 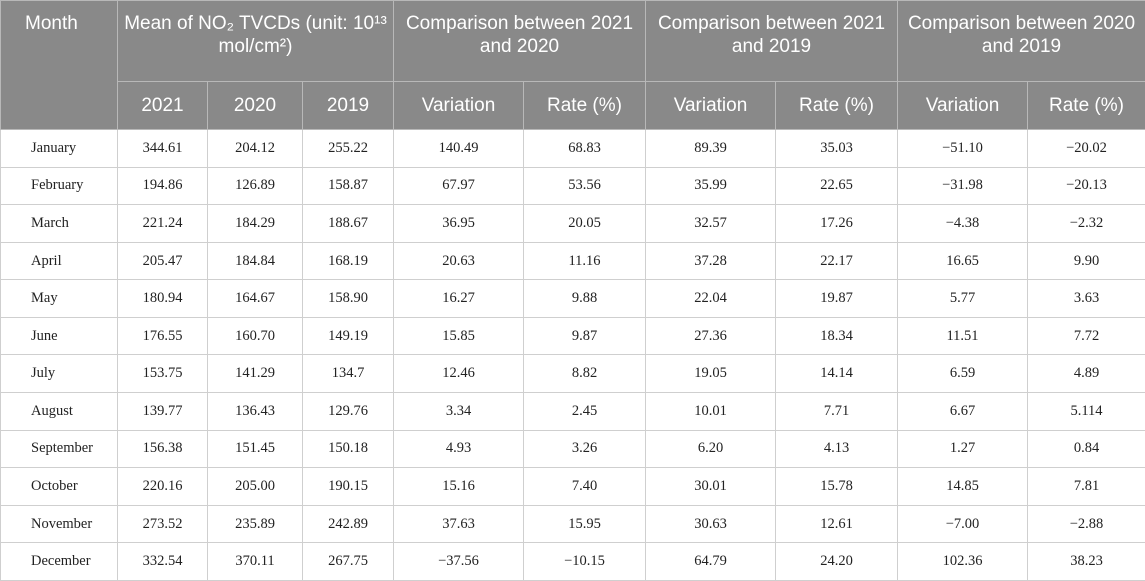 I want to click on month-cell: October, so click(x=59, y=486).